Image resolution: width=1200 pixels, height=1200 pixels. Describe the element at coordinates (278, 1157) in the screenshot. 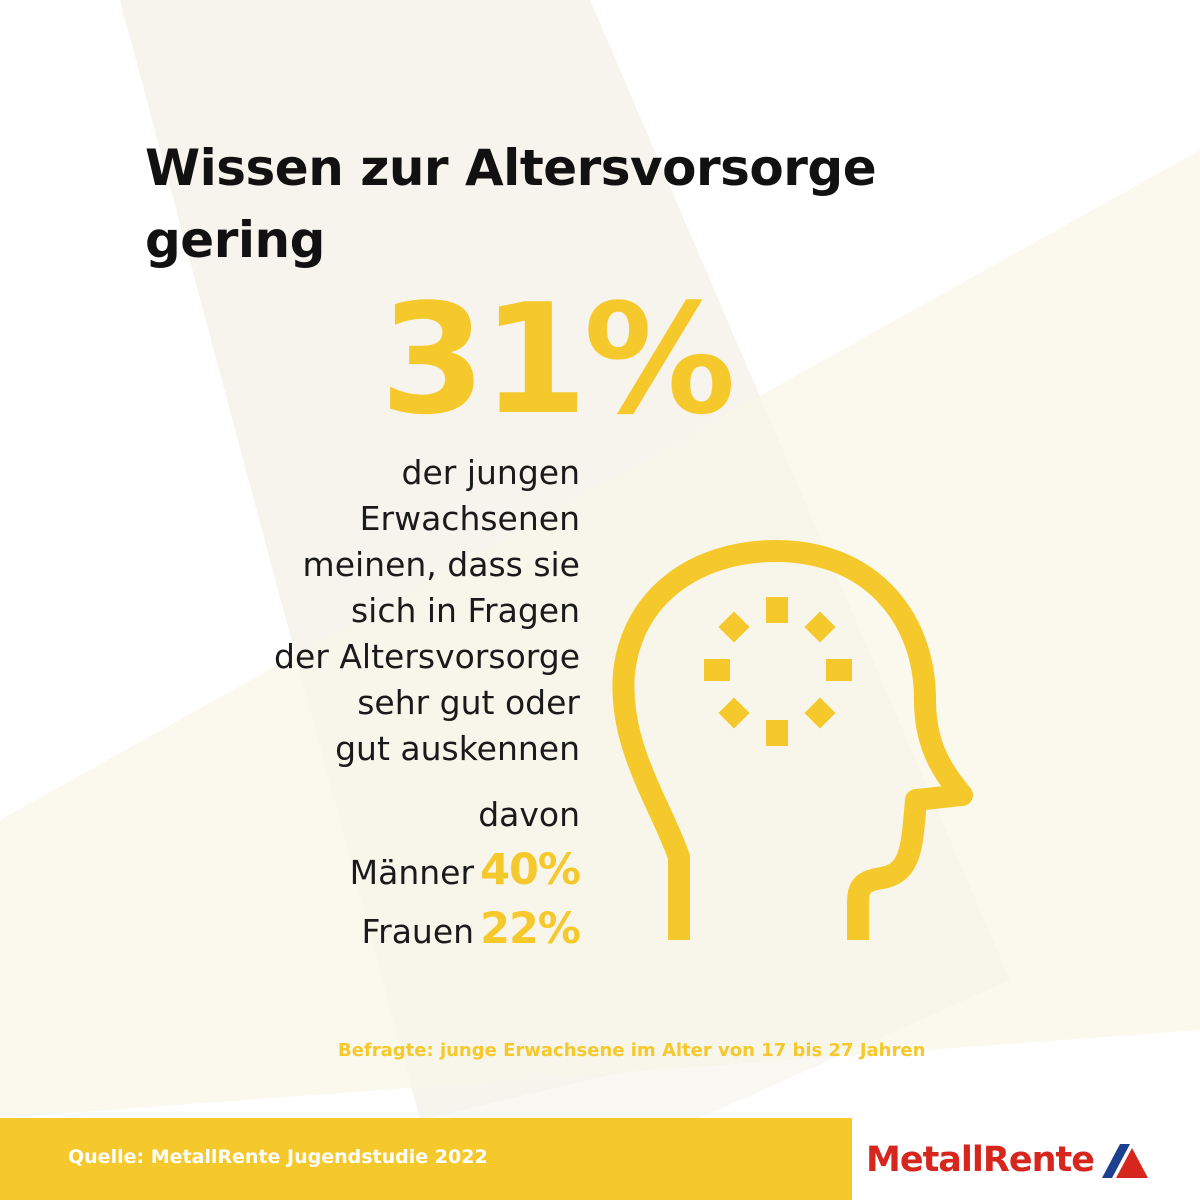

I see `source-text: Quelle: MetallRente Jugendstudie 2022` at that location.